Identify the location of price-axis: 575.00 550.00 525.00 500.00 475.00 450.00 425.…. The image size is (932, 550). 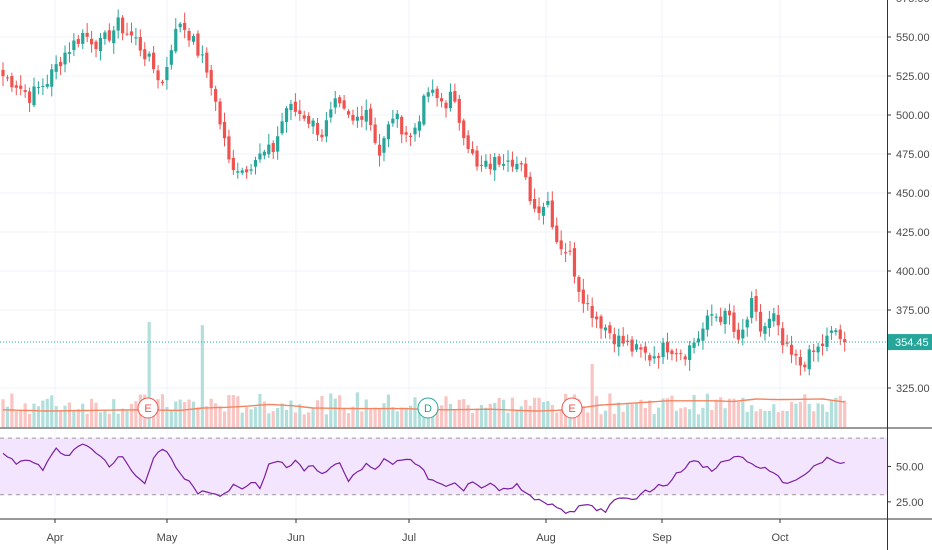
(908, 197).